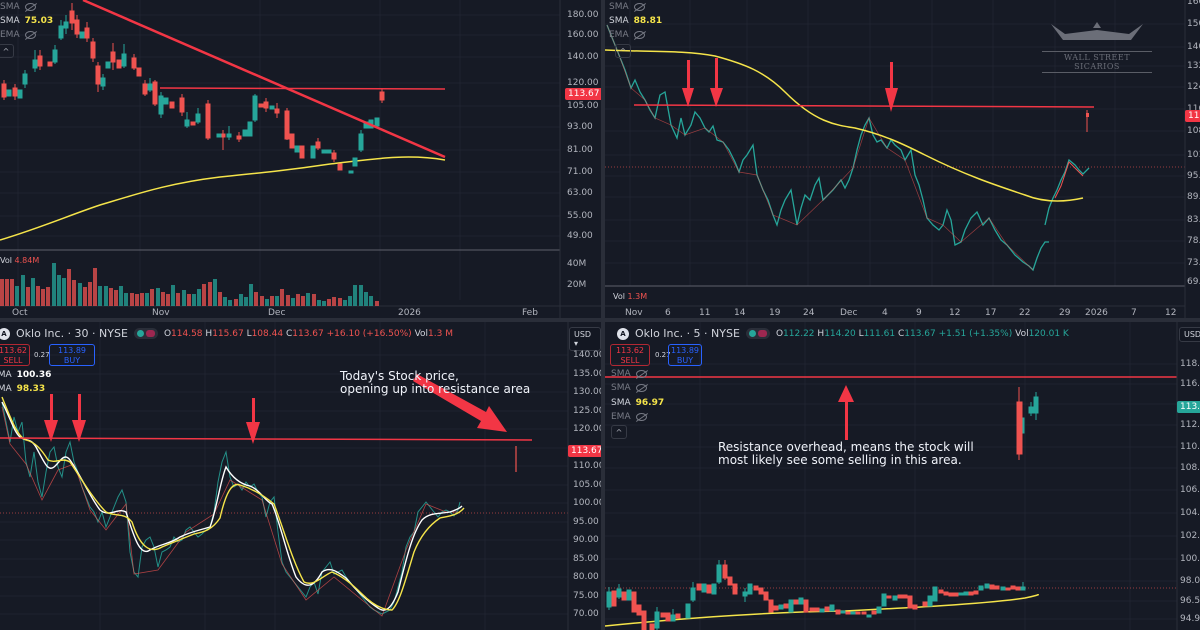 The height and width of the screenshot is (630, 1200). I want to click on price-tick: 81.00, so click(580, 150).